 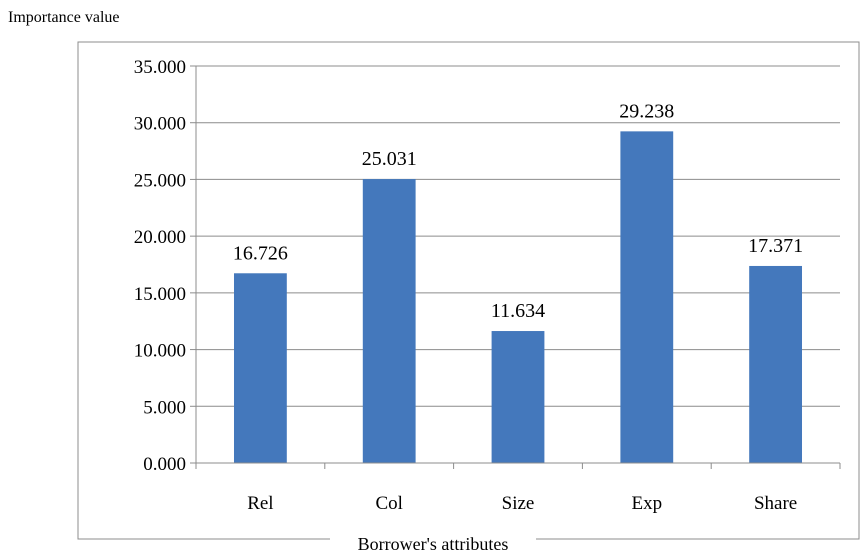 What do you see at coordinates (646, 111) in the screenshot?
I see `data-label-exp: 29.238` at bounding box center [646, 111].